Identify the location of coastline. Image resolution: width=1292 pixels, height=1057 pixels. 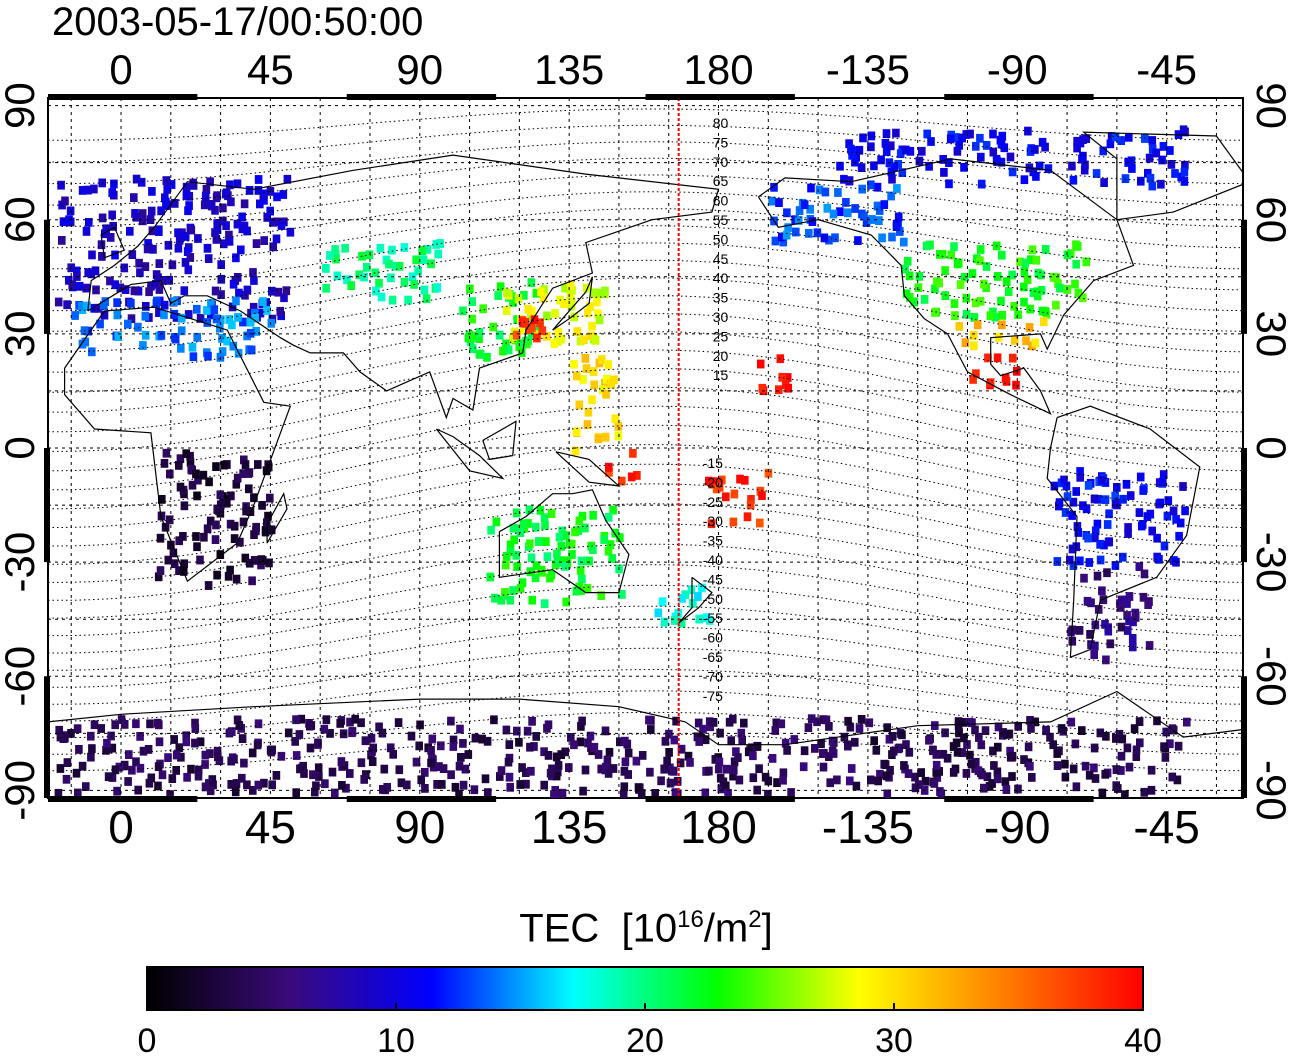
(946, 287).